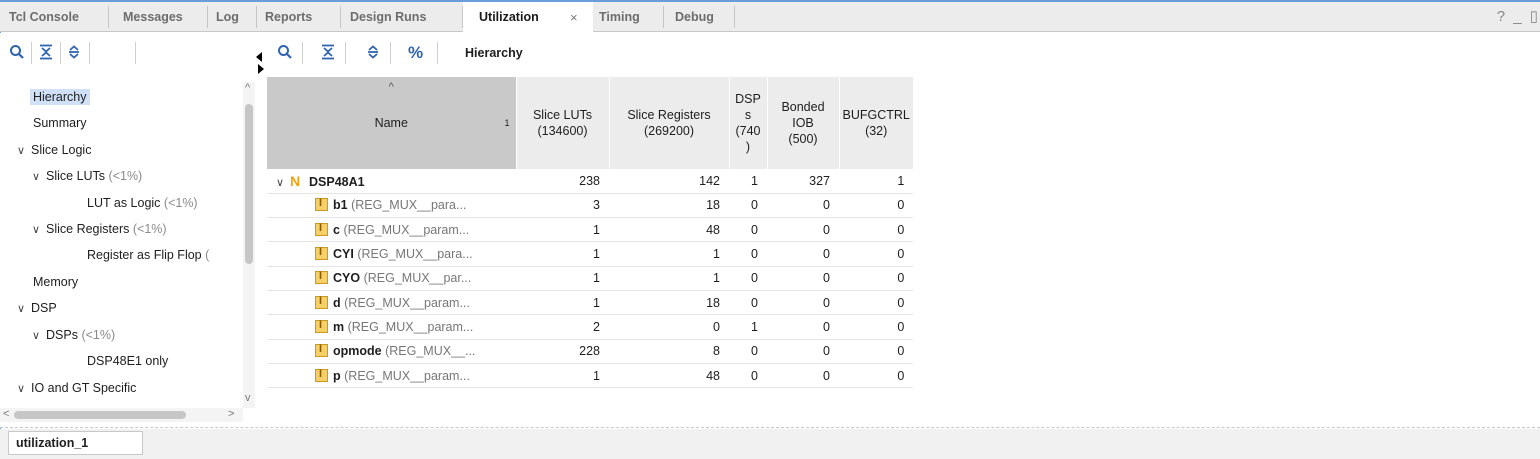 This screenshot has width=1540, height=459. What do you see at coordinates (694, 17) in the screenshot?
I see `tab-debug: Debug` at bounding box center [694, 17].